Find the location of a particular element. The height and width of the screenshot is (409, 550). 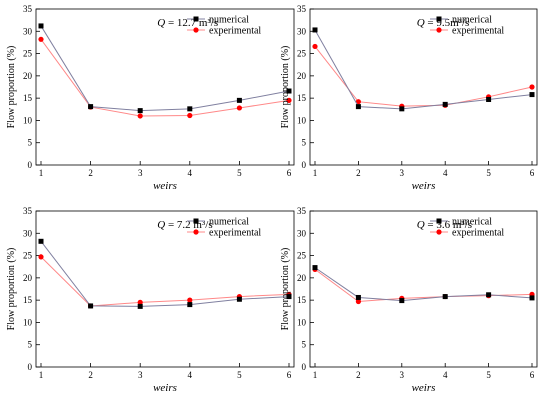

x-tick-label: 5 is located at coordinates (488, 375).